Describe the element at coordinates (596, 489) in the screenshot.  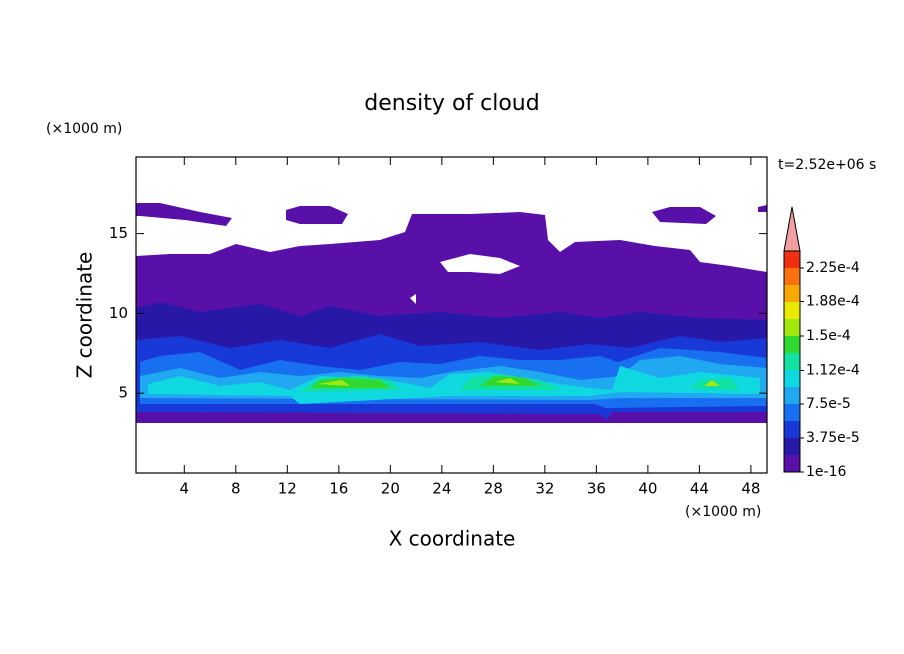
I see `x-tick-label: 36` at that location.